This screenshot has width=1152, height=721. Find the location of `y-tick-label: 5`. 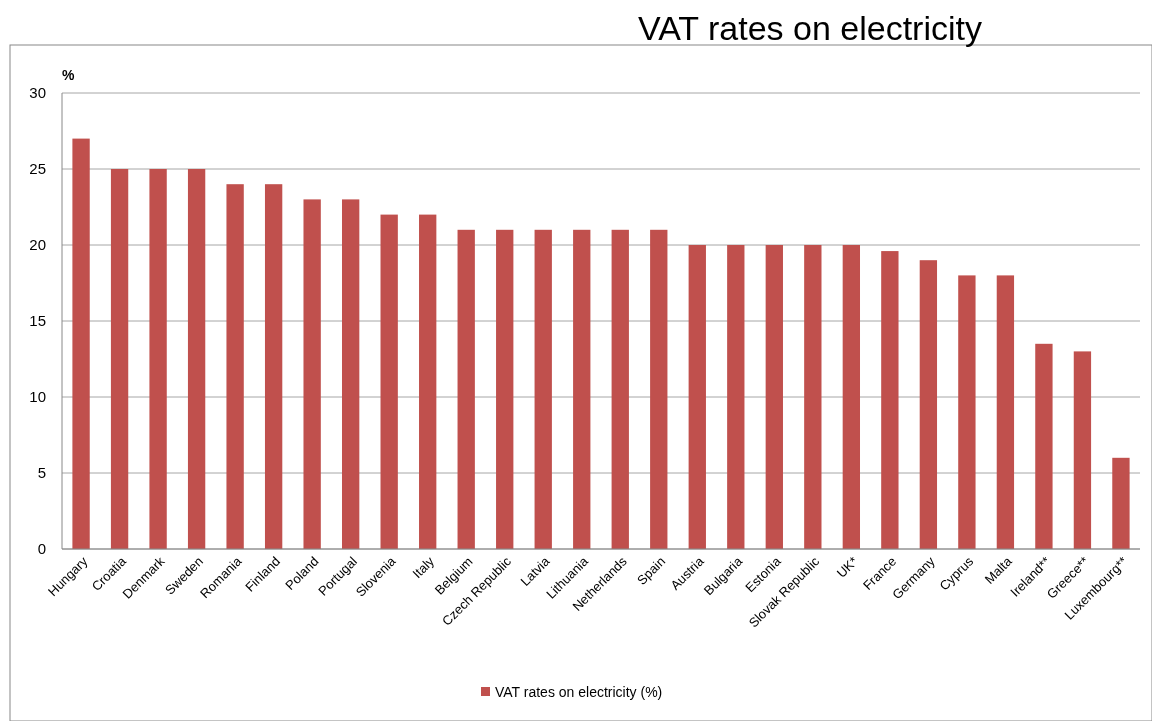

y-tick-label: 5 is located at coordinates (41, 473).